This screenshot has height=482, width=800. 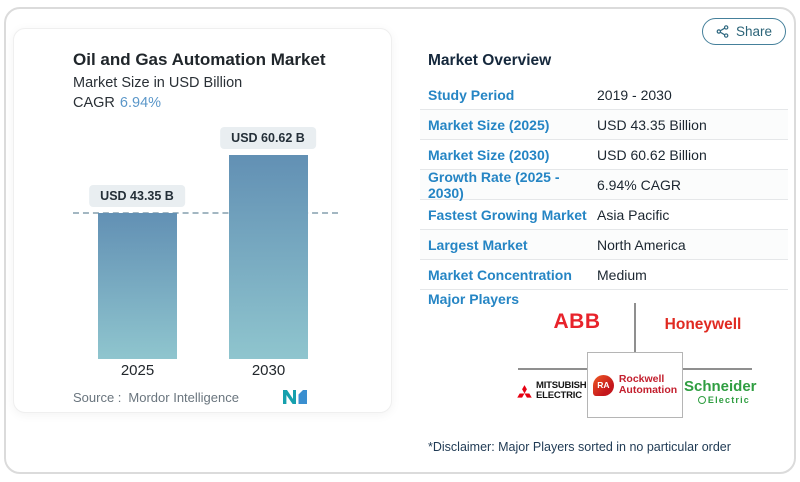 I want to click on source-label: Source :, so click(x=97, y=397).